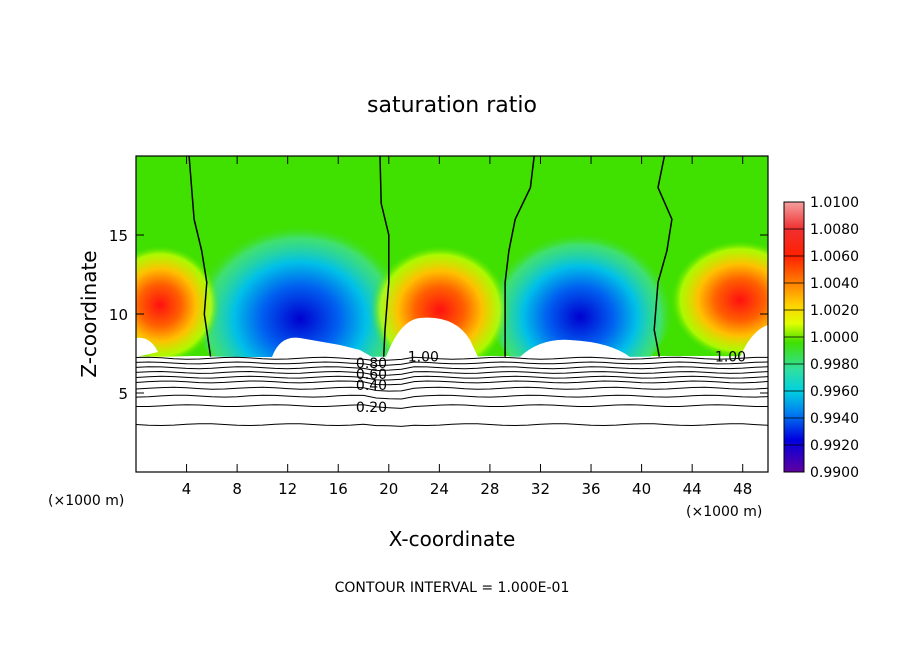 Image resolution: width=904 pixels, height=654 pixels. I want to click on contour-label: 0.60, so click(371, 375).